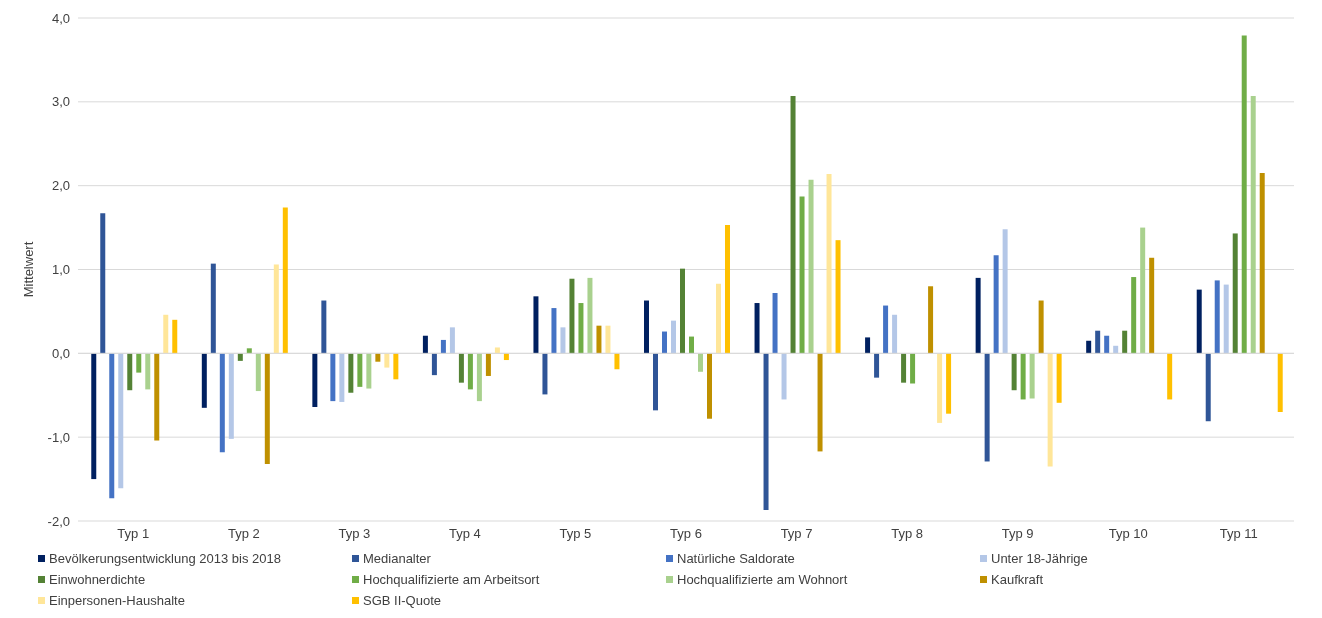 The height and width of the screenshot is (618, 1322). What do you see at coordinates (575, 534) in the screenshot?
I see `x-tick-label: Typ 5` at bounding box center [575, 534].